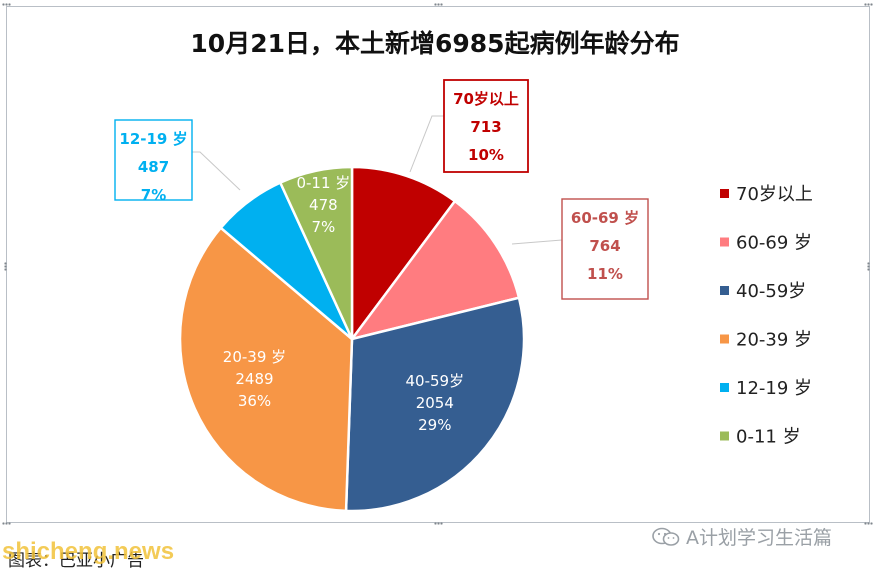 The image size is (881, 575). What do you see at coordinates (486, 99) in the screenshot?
I see `callout-name-70-plus: 70岁以上` at bounding box center [486, 99].